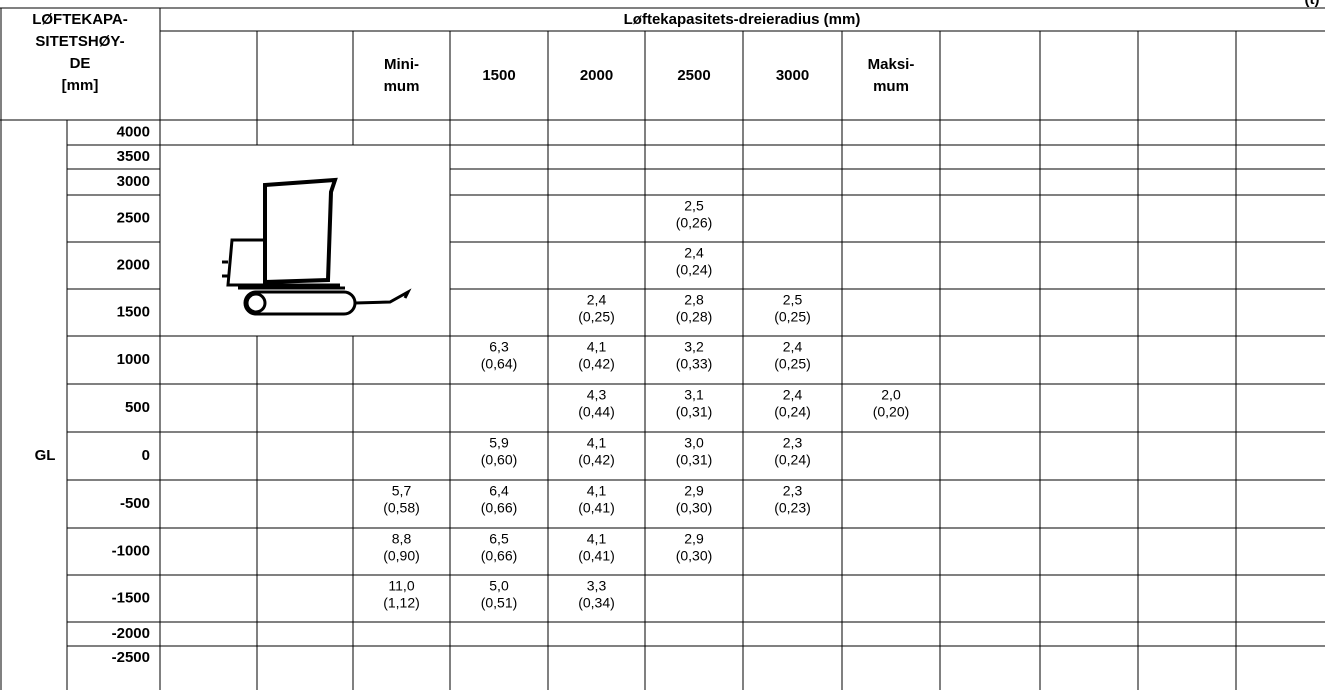  What do you see at coordinates (133, 359) in the screenshot?
I see `row-height: 1000` at bounding box center [133, 359].